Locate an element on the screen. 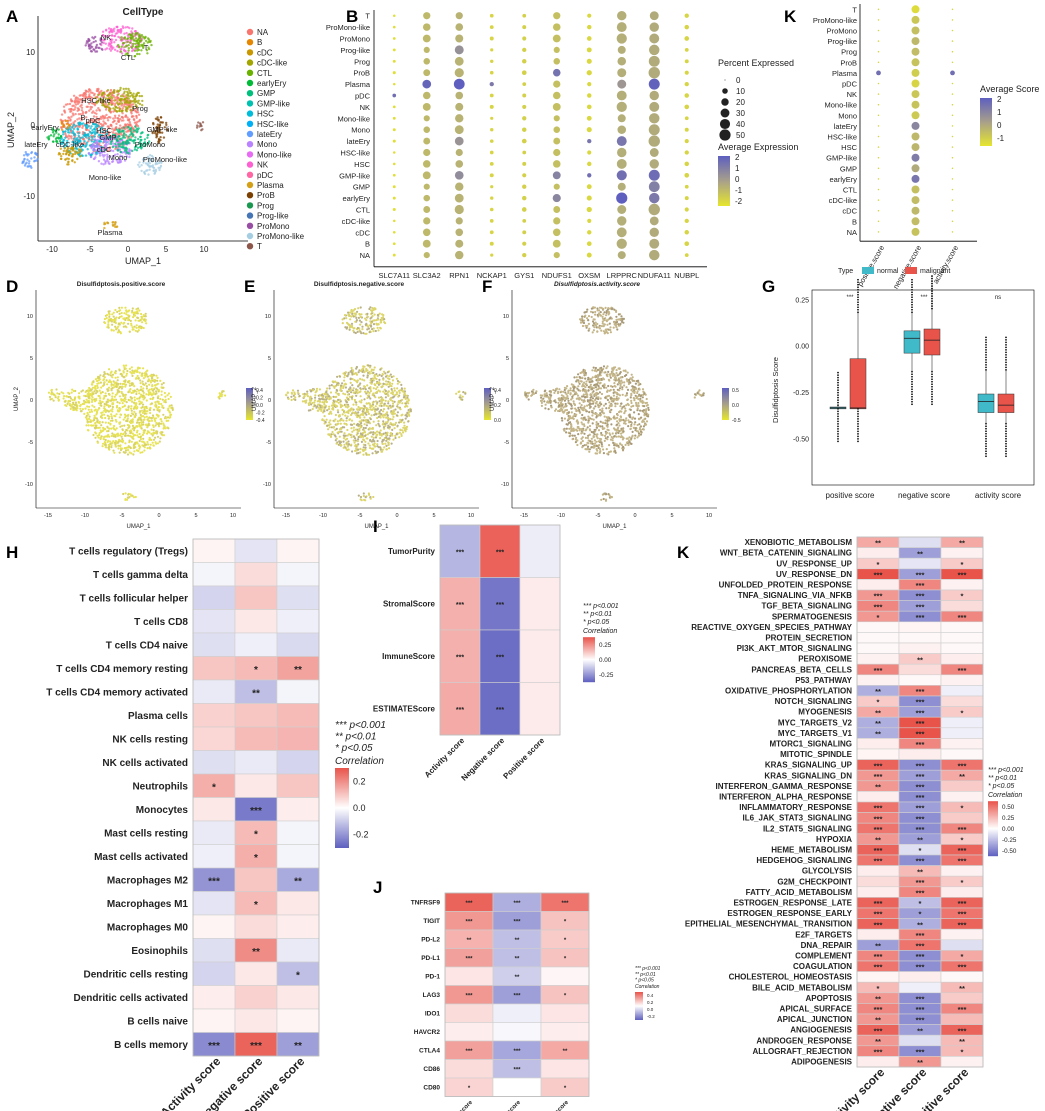 This screenshot has height=1111, width=1045. color-legend-label: -1 is located at coordinates (739, 190).